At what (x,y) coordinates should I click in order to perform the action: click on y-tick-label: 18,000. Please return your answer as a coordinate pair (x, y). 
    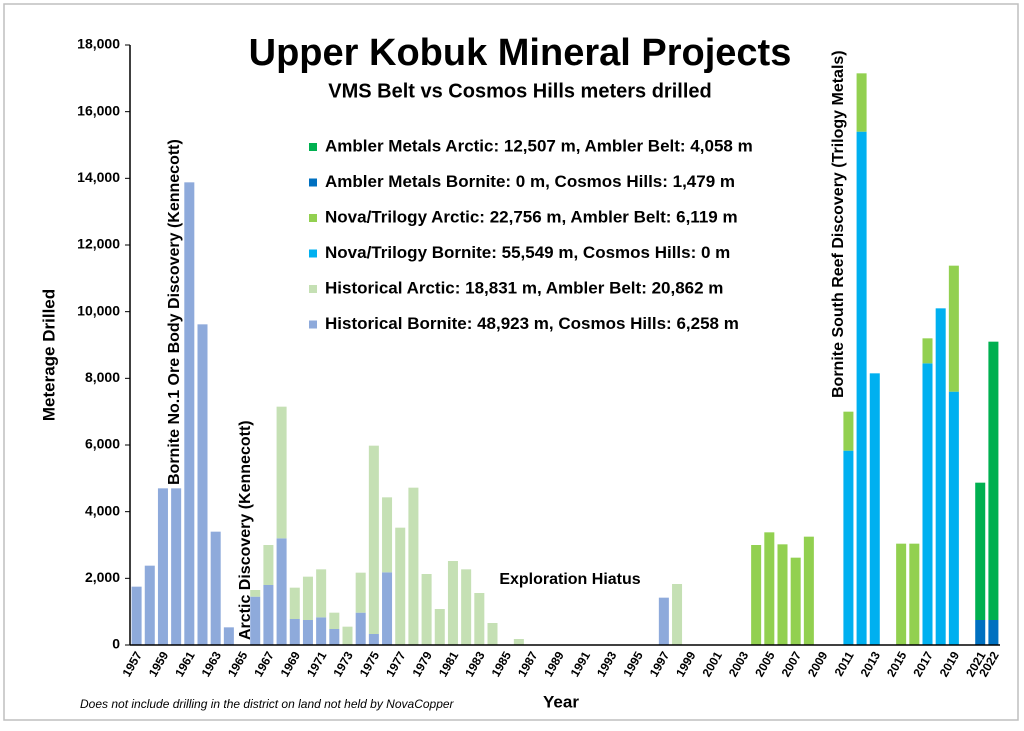
    Looking at the image, I should click on (98, 44).